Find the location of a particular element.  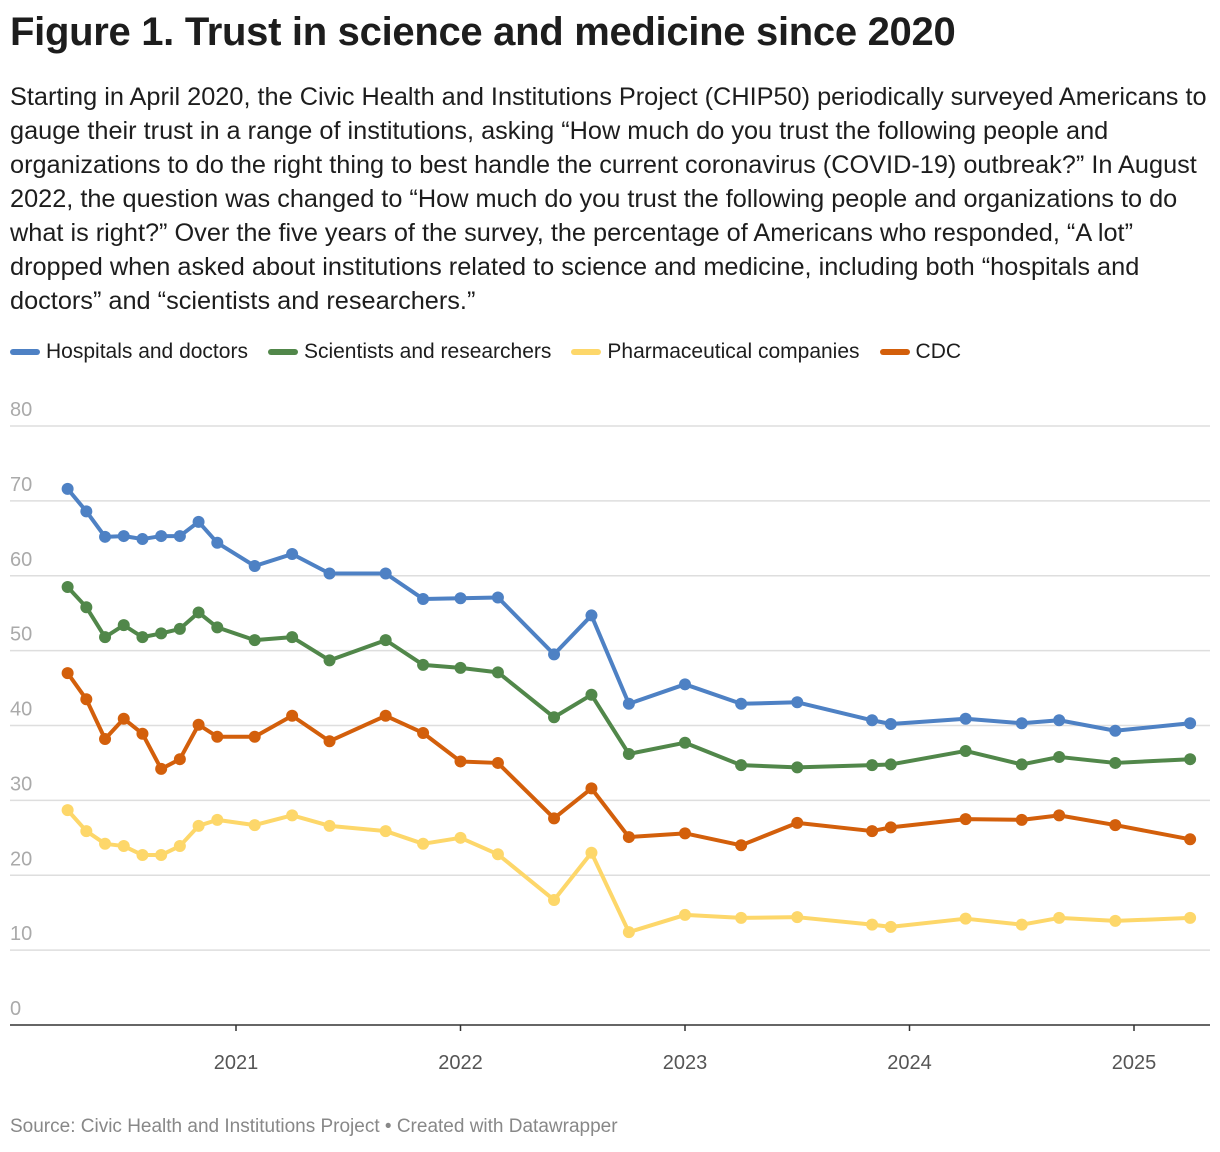

x-tick-label: 2022 is located at coordinates (460, 1063).